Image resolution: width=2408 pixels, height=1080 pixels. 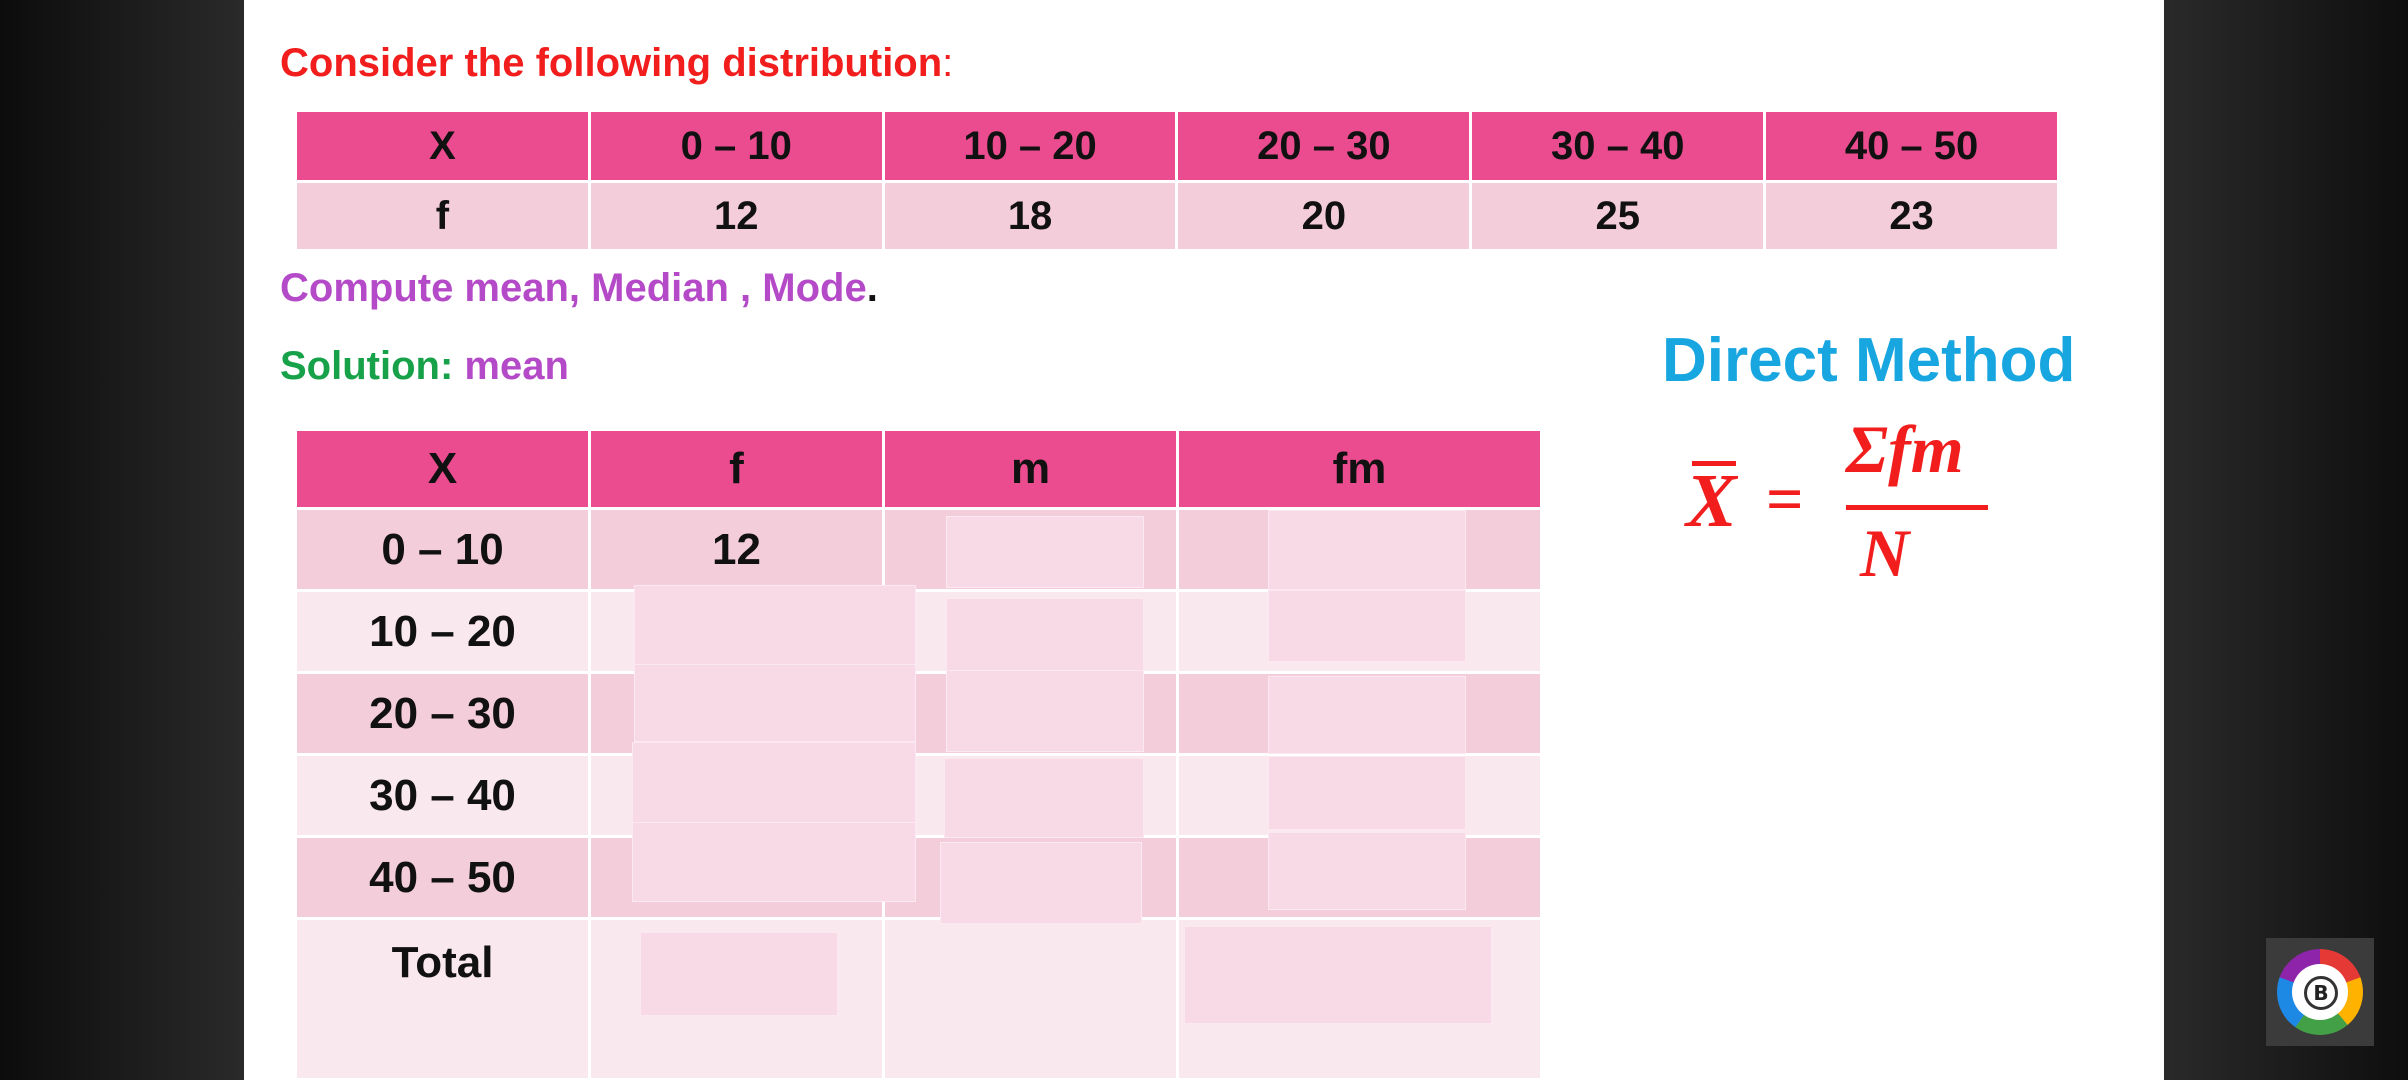 I want to click on solution-topic: mean, so click(x=516, y=366).